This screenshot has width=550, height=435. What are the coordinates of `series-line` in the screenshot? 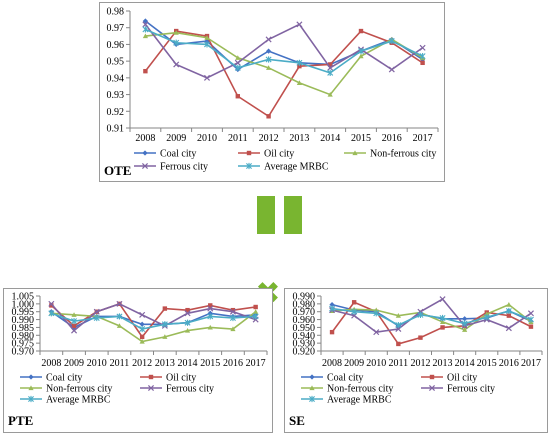 It's located at (153, 321).